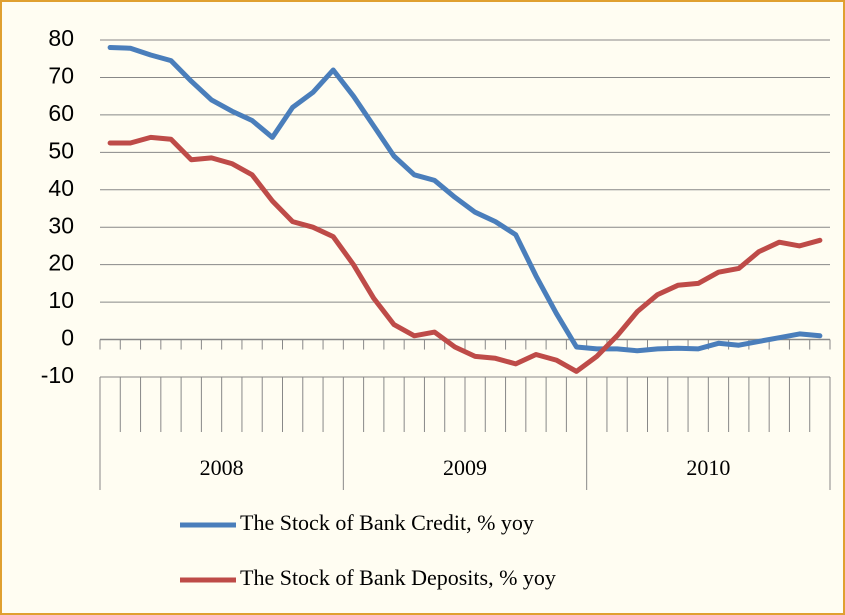 The width and height of the screenshot is (845, 615). Describe the element at coordinates (465, 467) in the screenshot. I see `x-group-label: 2009` at that location.